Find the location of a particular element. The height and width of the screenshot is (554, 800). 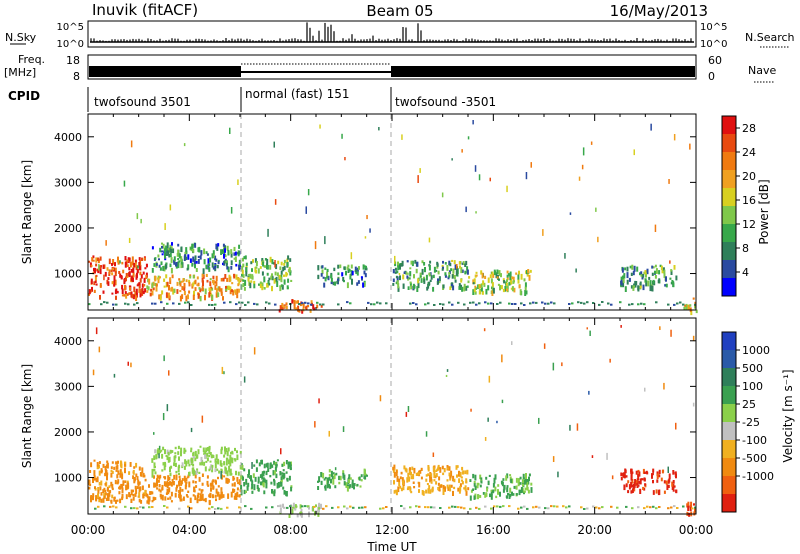

freq-panel-frame is located at coordinates (392, 67).